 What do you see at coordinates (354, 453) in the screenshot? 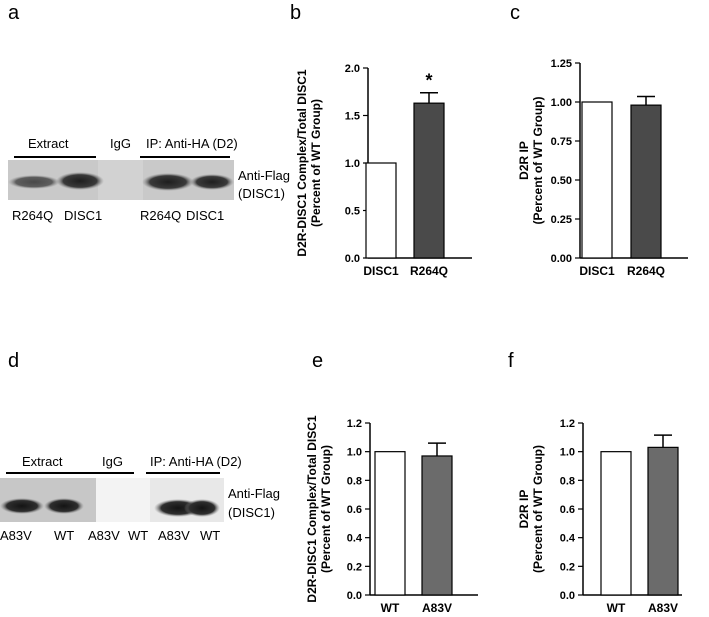
I see `chart-e-ytick-label: 1.0` at bounding box center [354, 453].